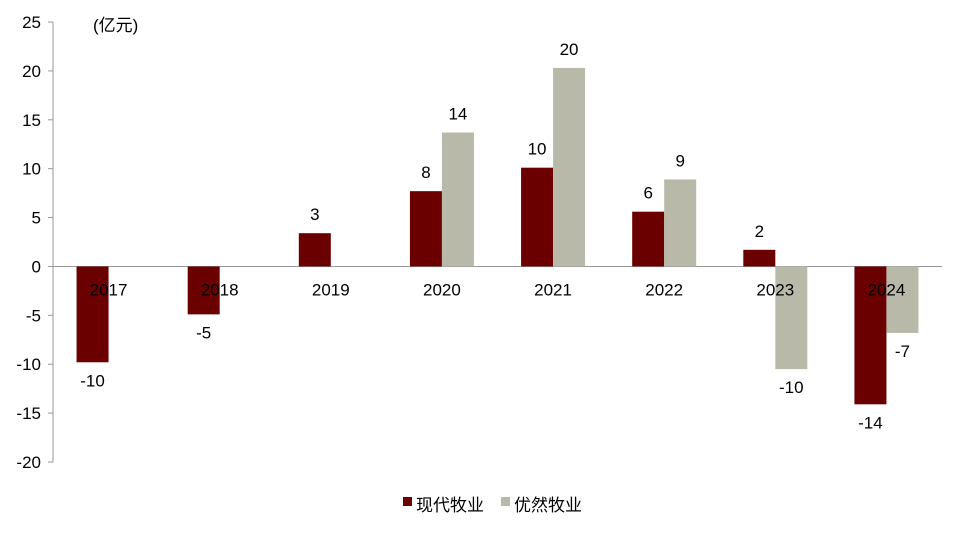 The image size is (958, 536). What do you see at coordinates (870, 335) in the screenshot?
I see `bar-series1-2024` at bounding box center [870, 335].